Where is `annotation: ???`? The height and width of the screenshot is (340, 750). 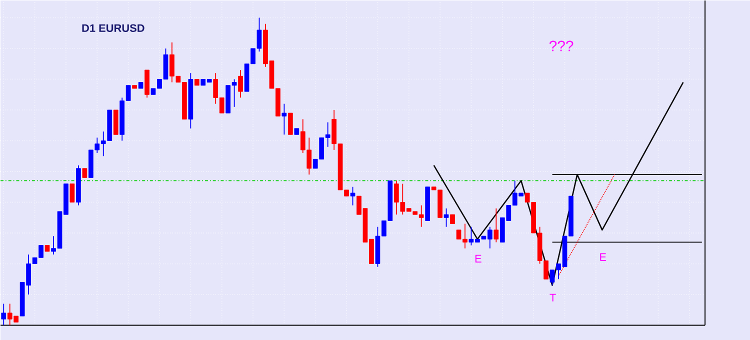 annotation: ??? is located at coordinates (561, 46).